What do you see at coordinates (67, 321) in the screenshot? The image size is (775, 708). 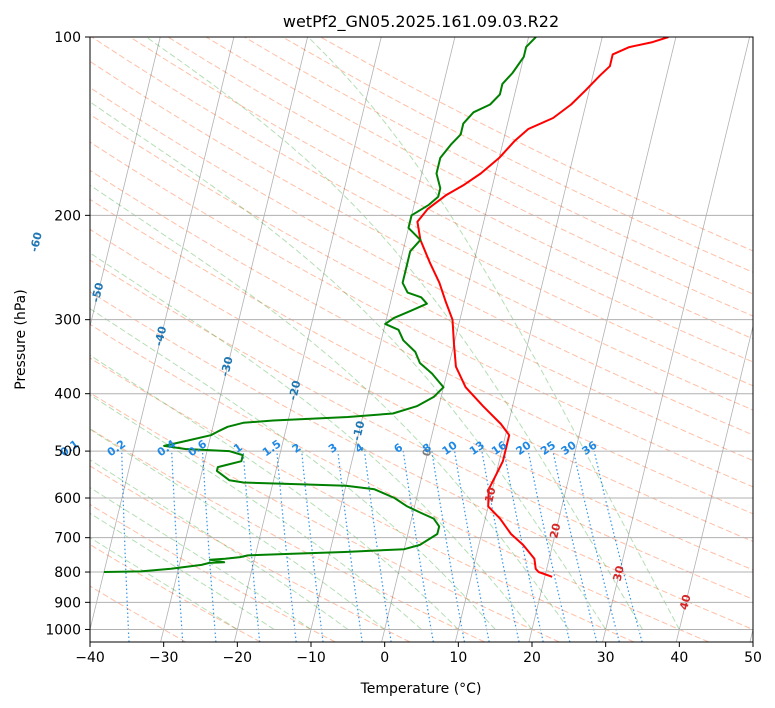 I see `y-tick-label: 300` at bounding box center [67, 321].